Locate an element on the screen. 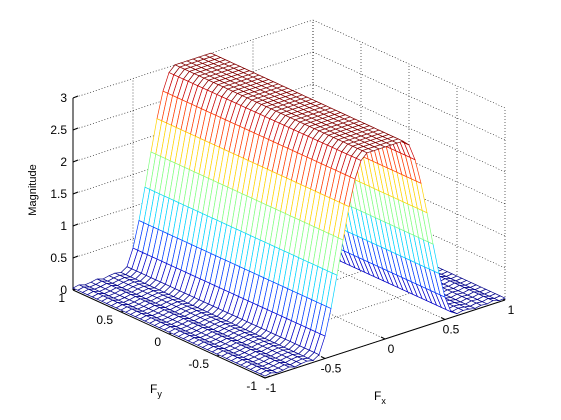 The image size is (561, 420). x-axis-label-main: F is located at coordinates (377, 396).